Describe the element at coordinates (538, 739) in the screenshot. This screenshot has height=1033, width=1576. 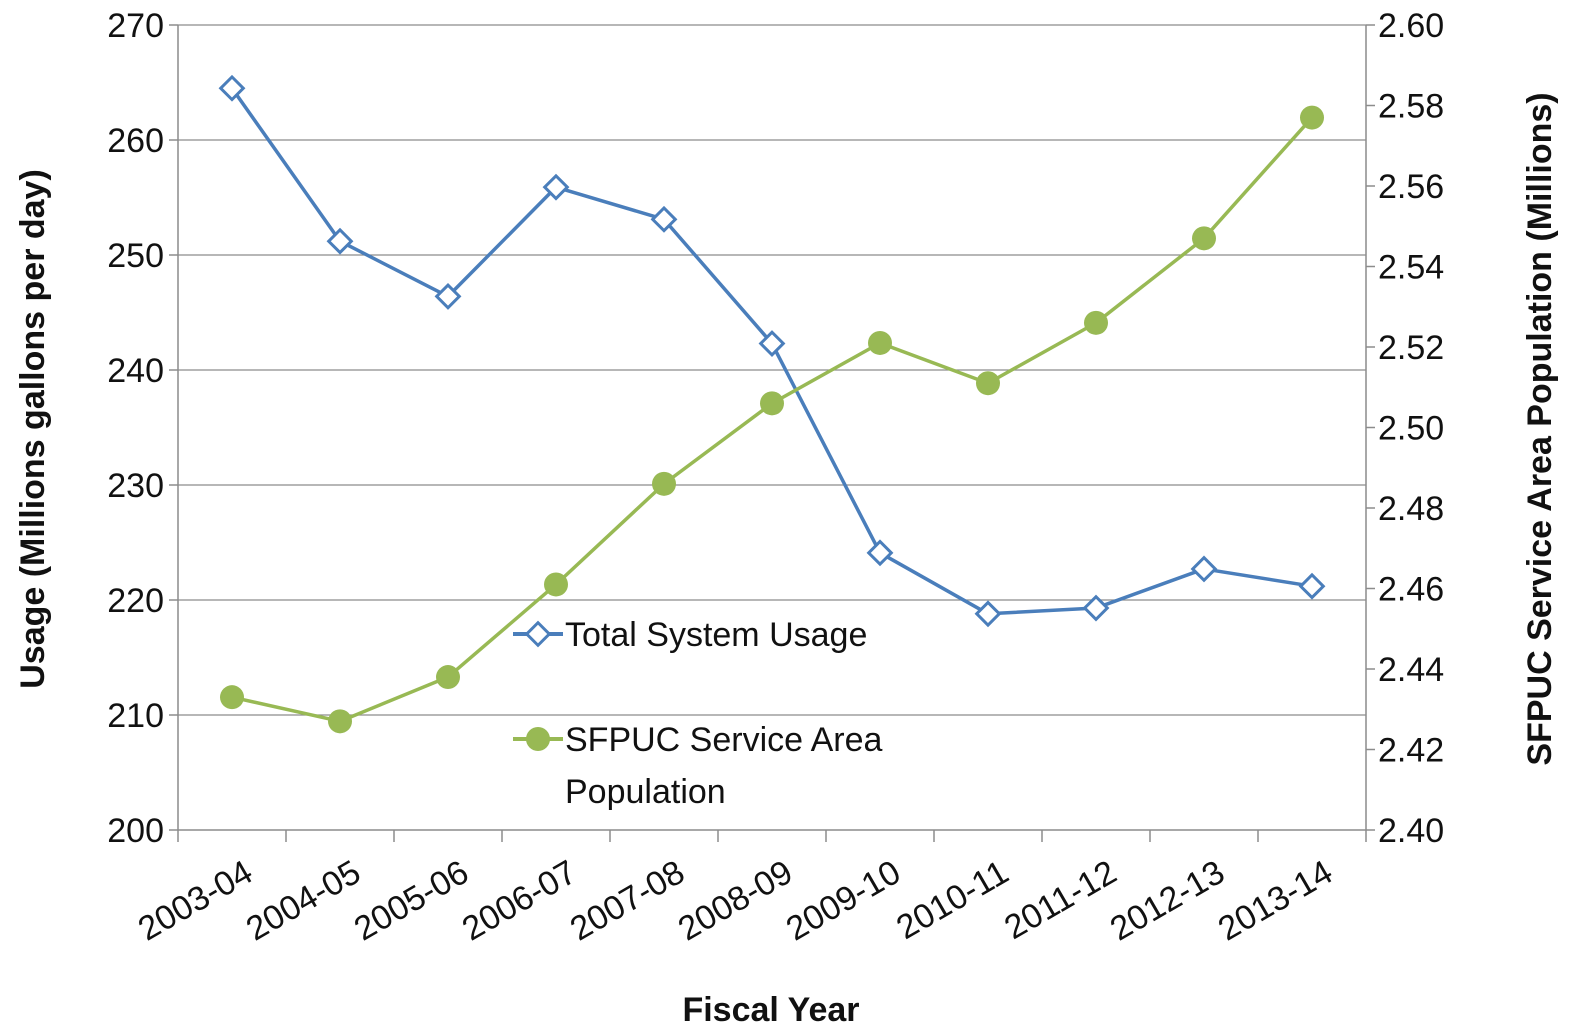
I see `legend-population-marker` at that location.